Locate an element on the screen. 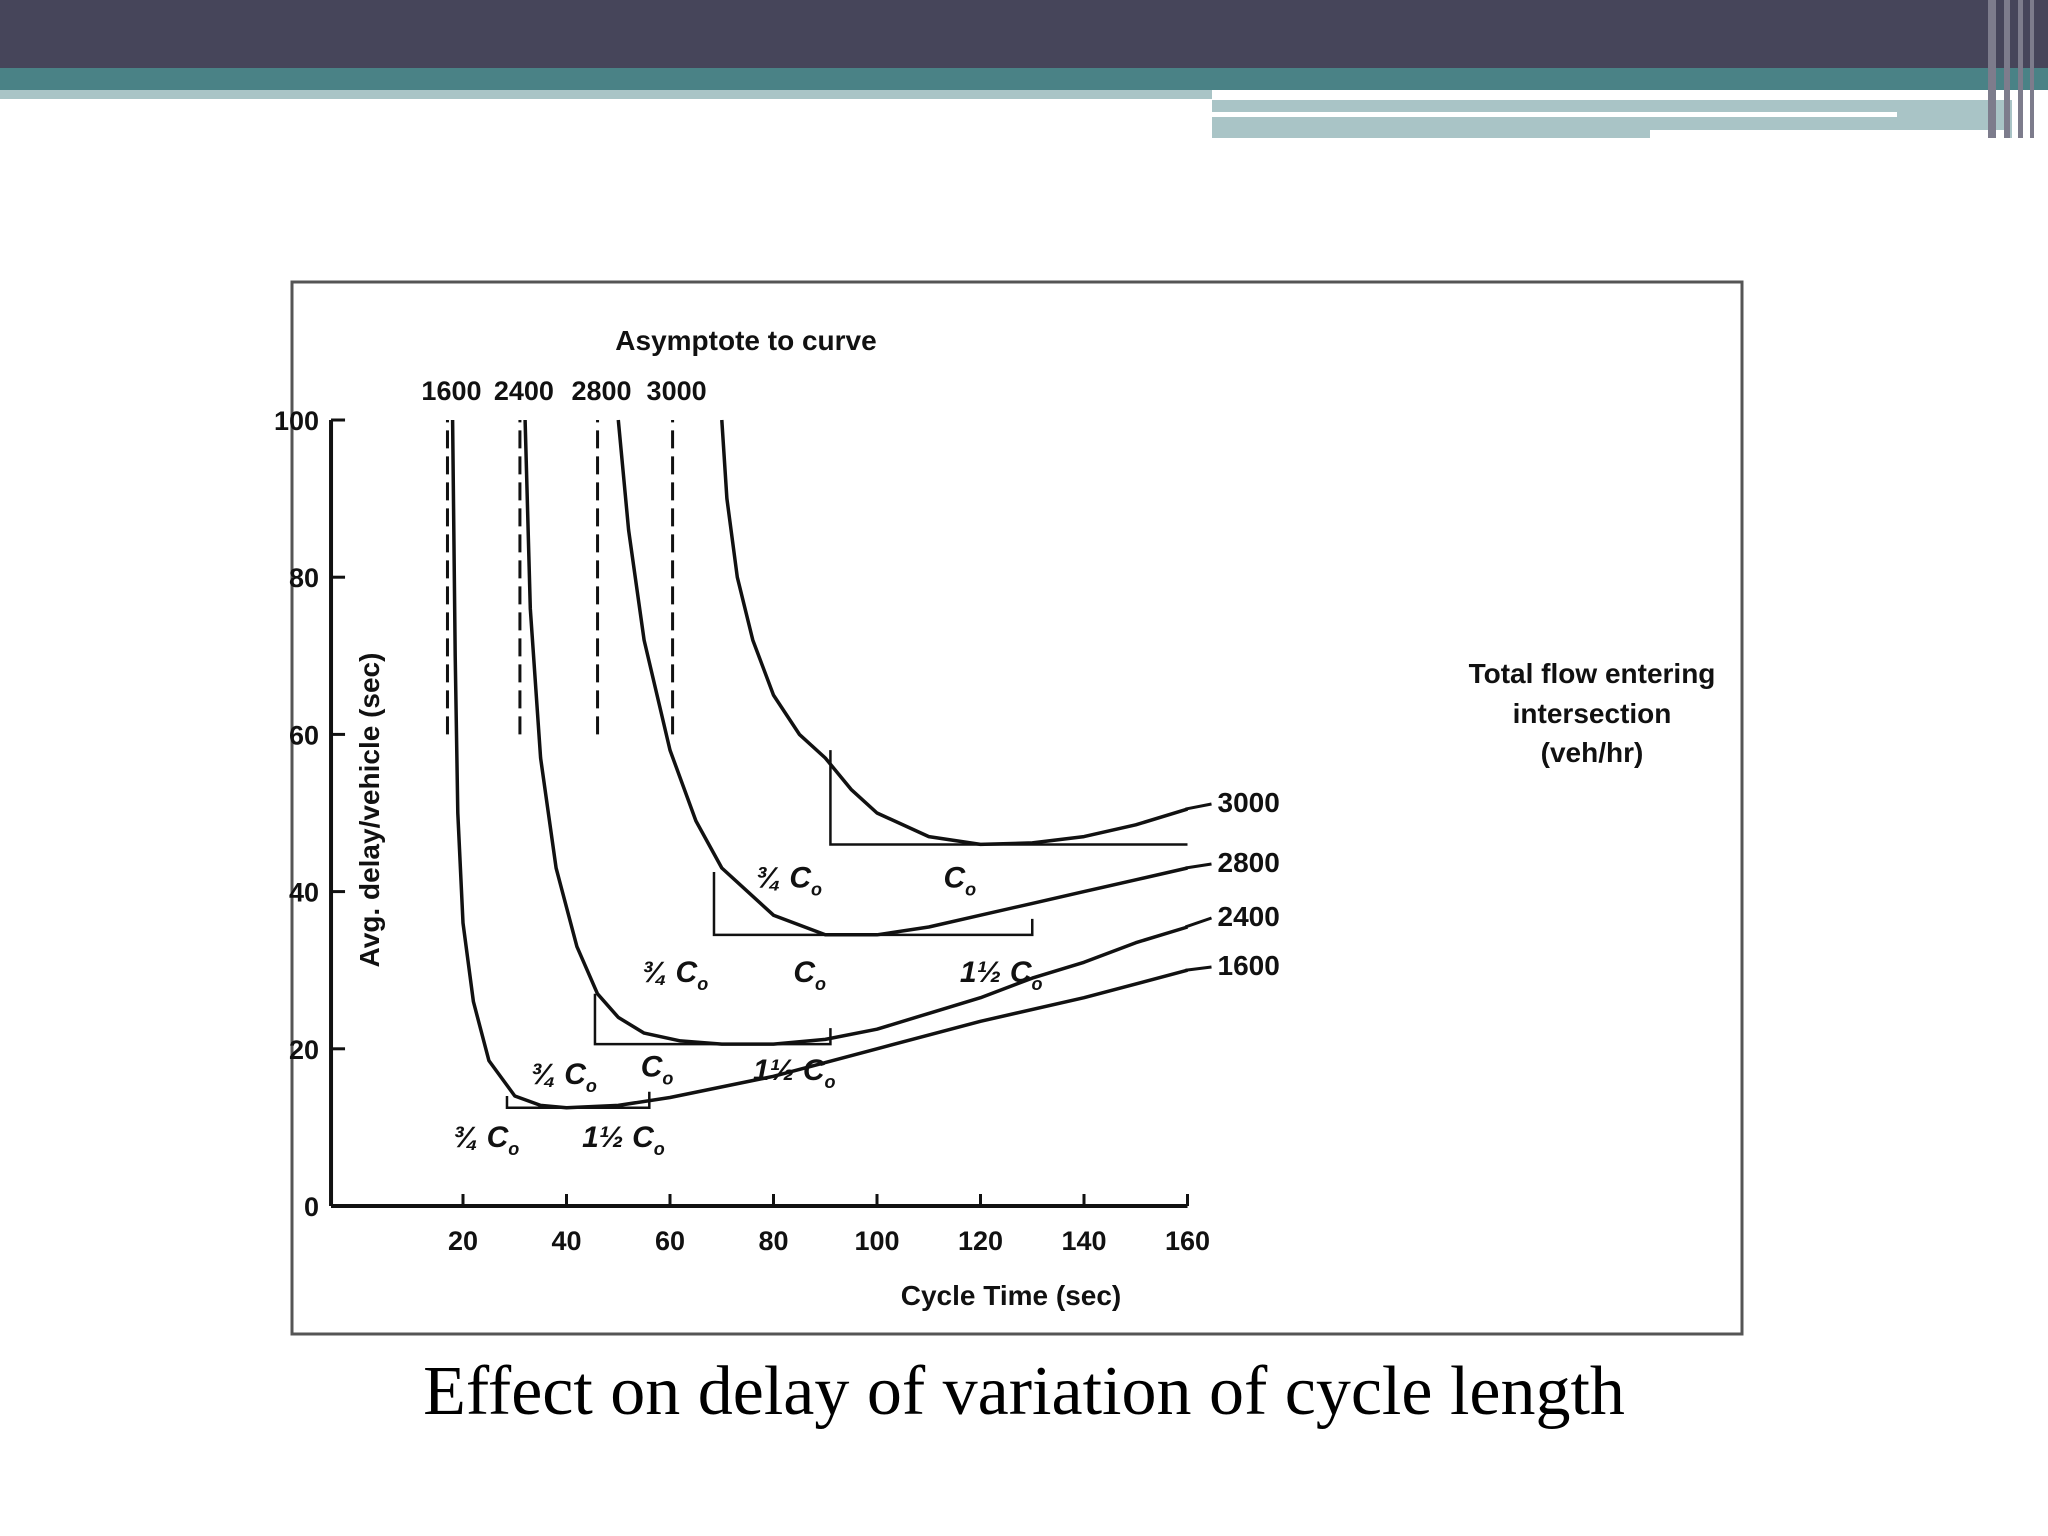  x-tick-label: 140 is located at coordinates (1083, 1241).